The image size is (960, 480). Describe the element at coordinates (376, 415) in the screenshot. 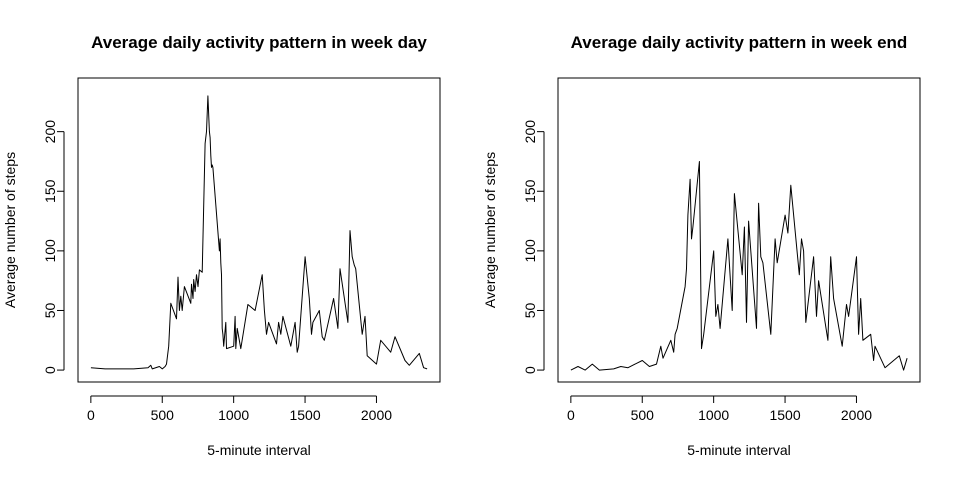

I see `weekday-x-tick-label: 2000` at that location.